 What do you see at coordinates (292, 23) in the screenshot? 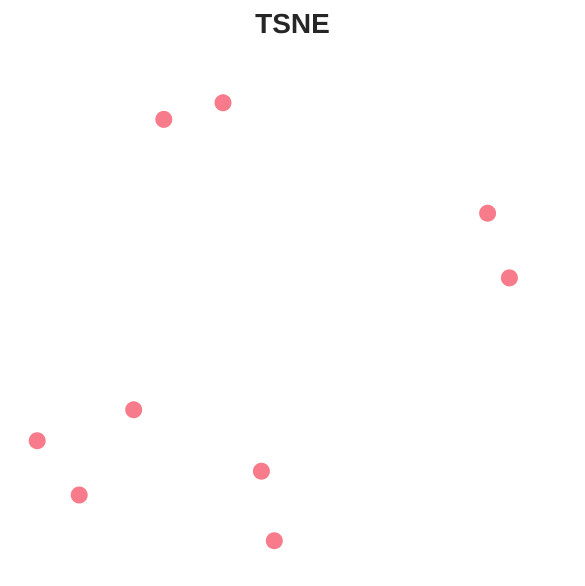
I see `chart-title: TSNE` at bounding box center [292, 23].